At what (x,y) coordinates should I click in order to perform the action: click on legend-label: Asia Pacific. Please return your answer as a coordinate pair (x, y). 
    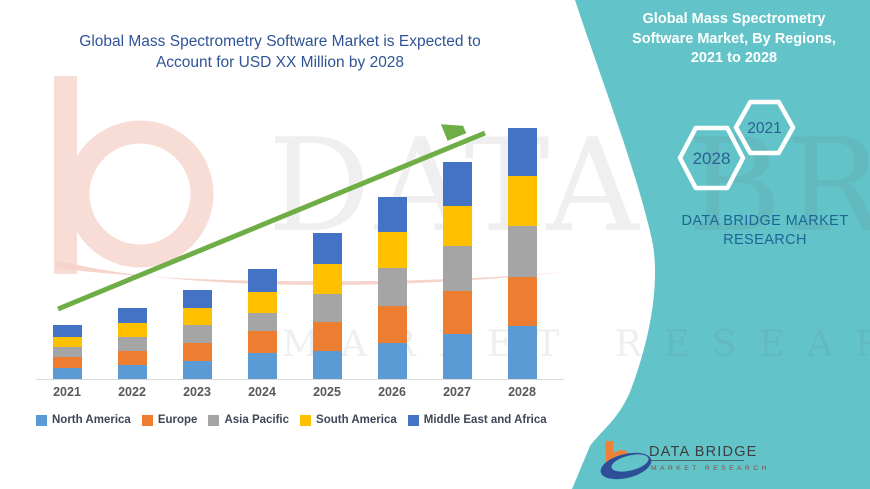
    Looking at the image, I should click on (257, 420).